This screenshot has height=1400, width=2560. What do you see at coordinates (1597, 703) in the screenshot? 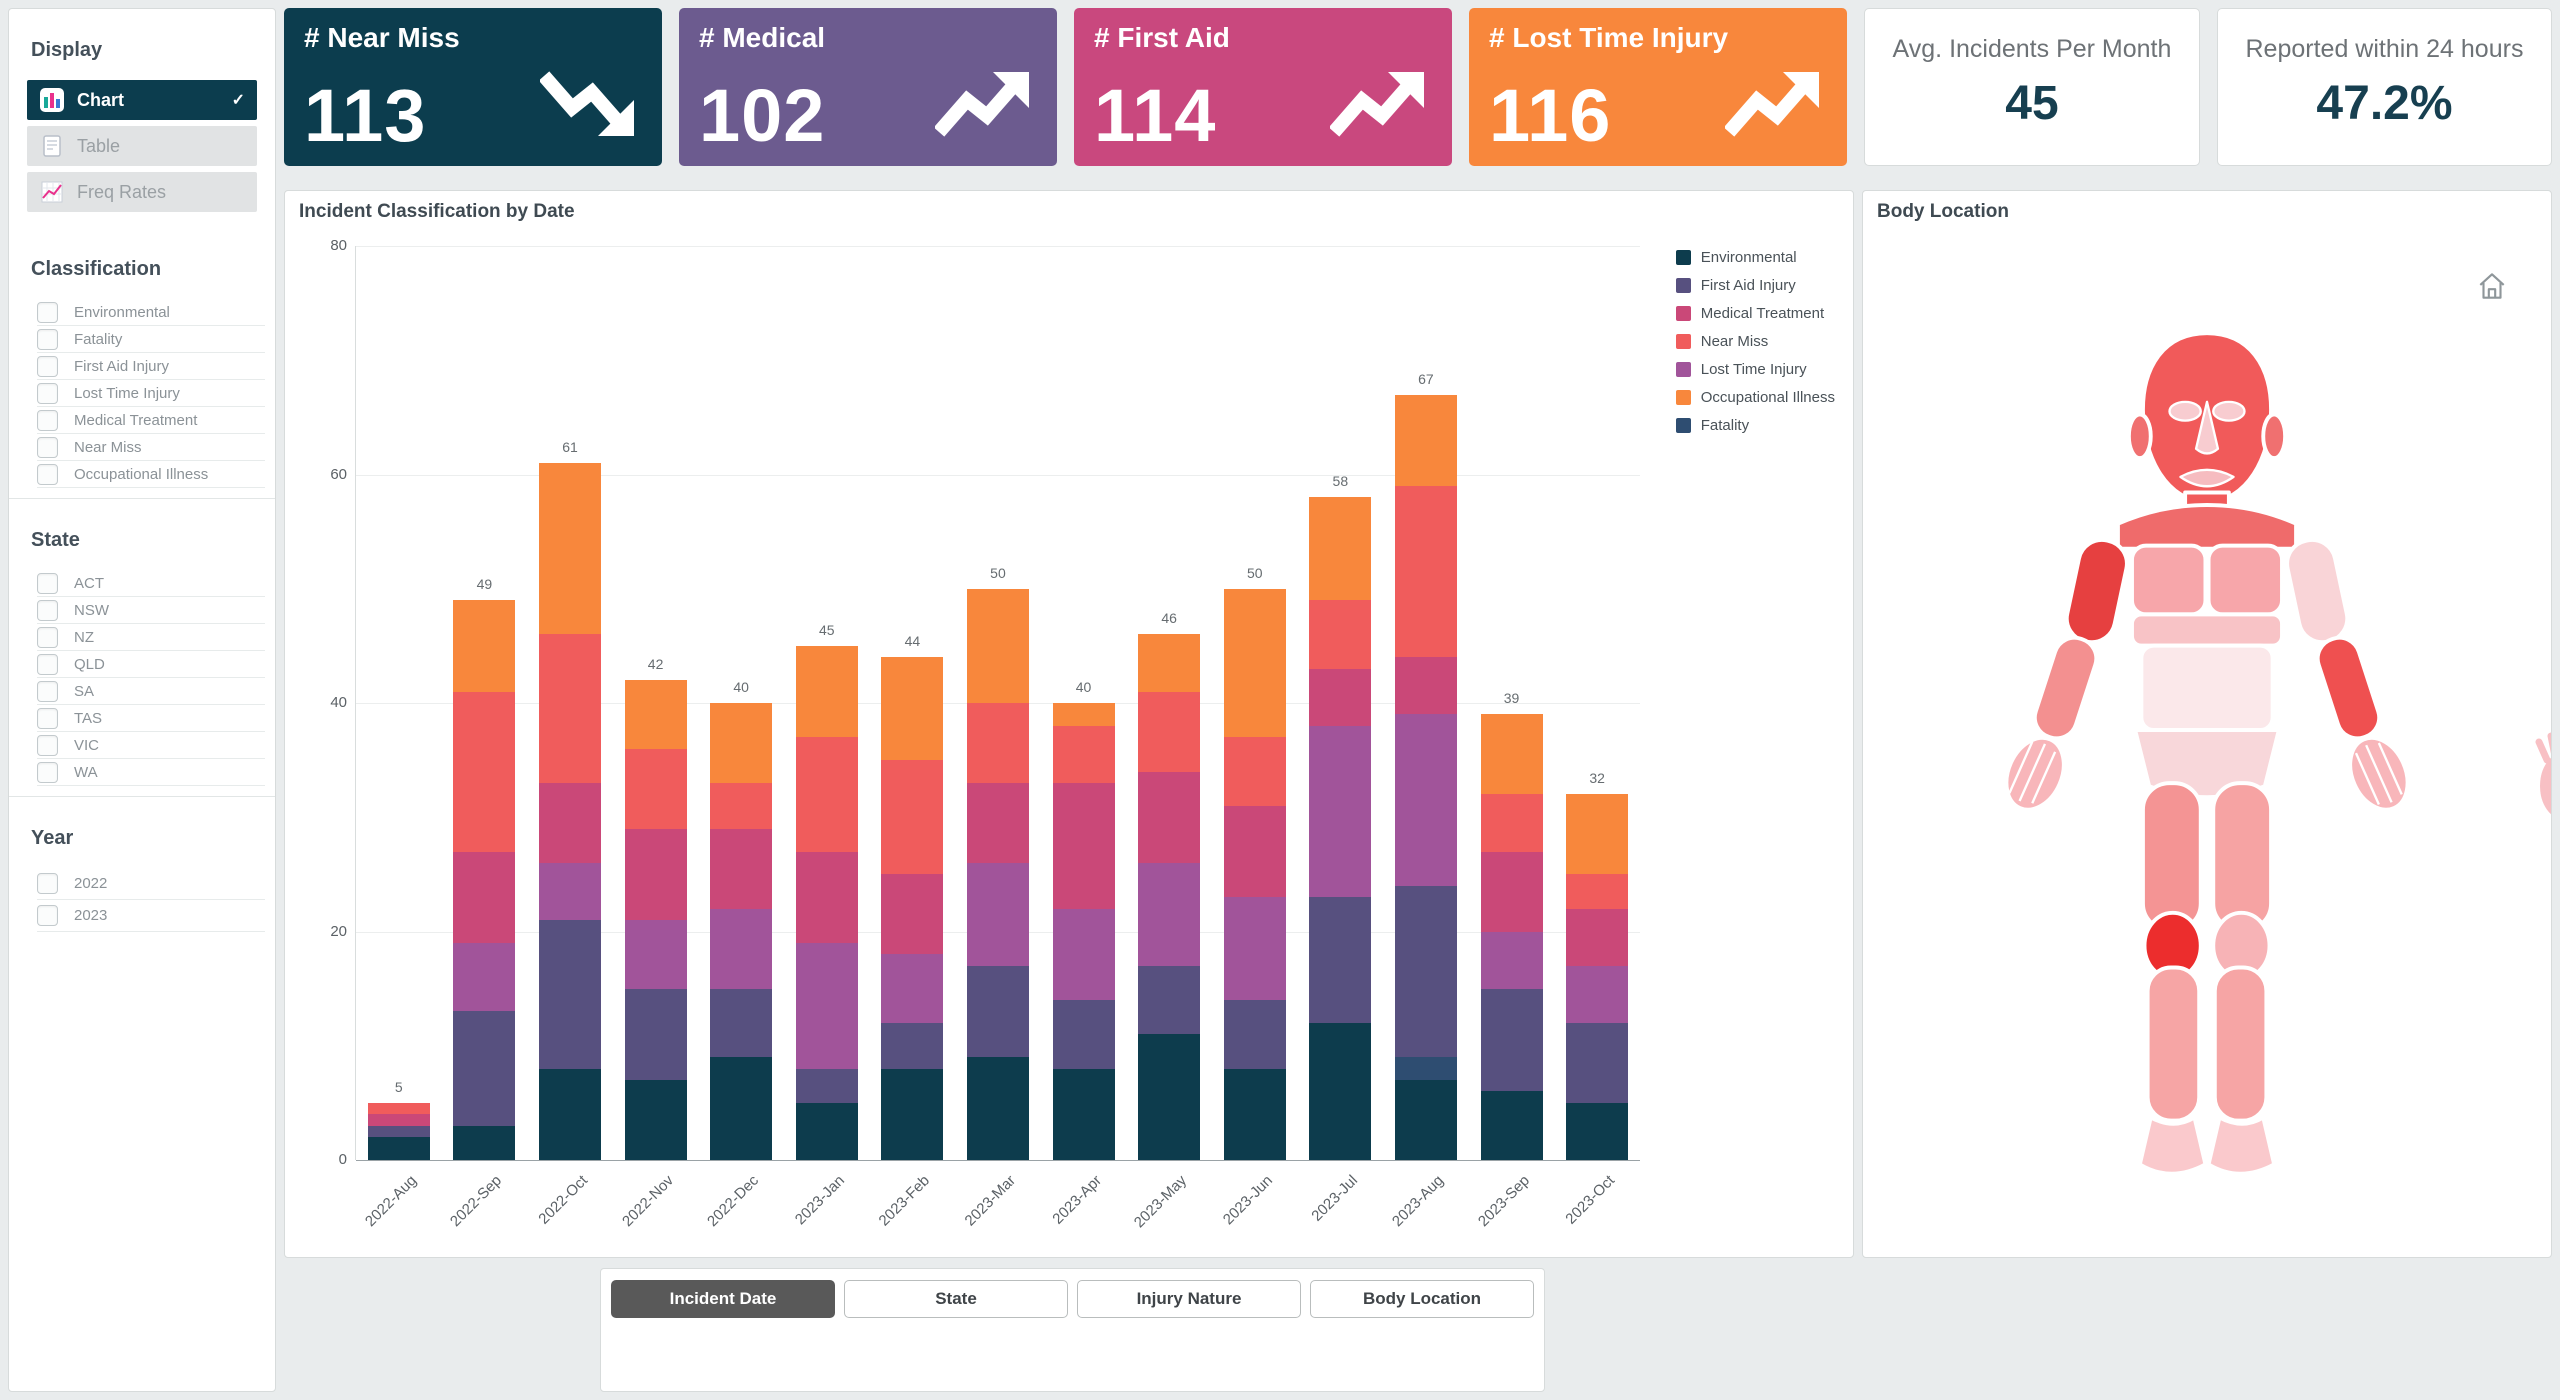
I see `bar-column-2023-oct: 32` at bounding box center [1597, 703].